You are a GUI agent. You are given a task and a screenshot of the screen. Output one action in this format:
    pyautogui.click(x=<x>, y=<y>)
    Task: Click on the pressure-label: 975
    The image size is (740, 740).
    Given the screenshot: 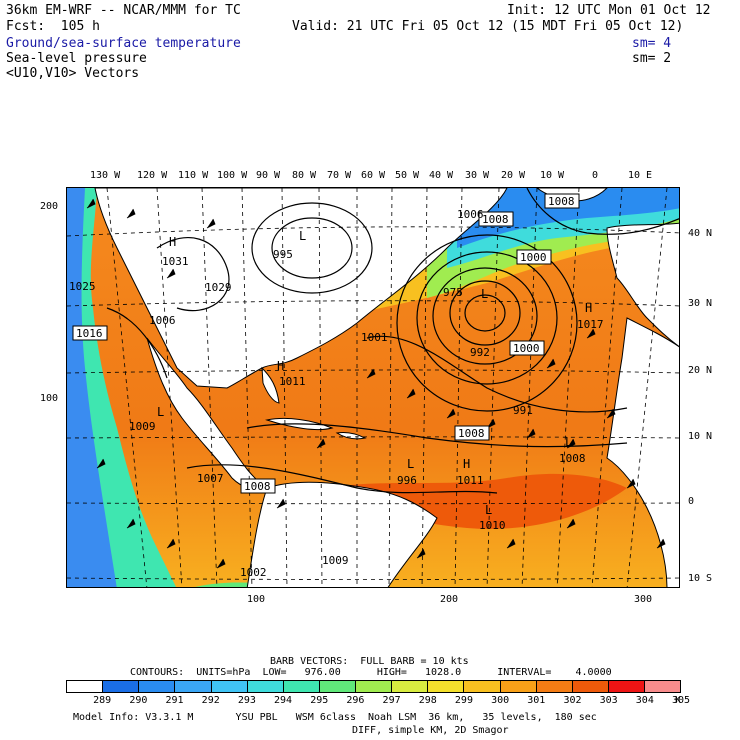 What is the action you would take?
    pyautogui.click(x=453, y=292)
    